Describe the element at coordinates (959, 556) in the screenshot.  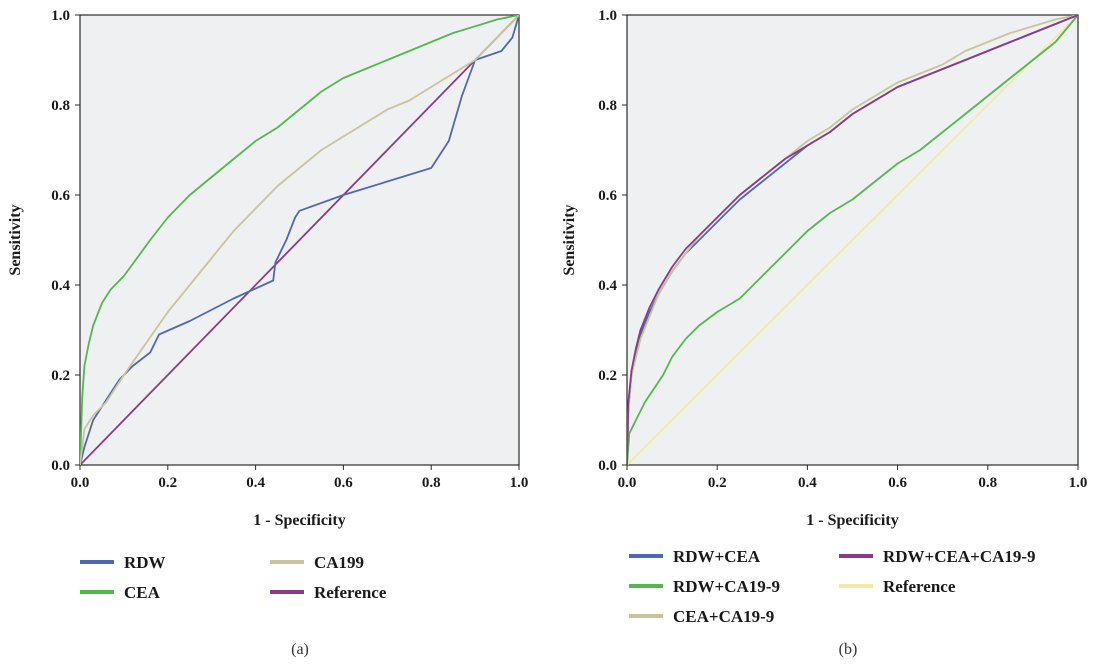
I see `legend-label-rdw-cea-ca19-9: RDW+CEA+CA19-9` at that location.